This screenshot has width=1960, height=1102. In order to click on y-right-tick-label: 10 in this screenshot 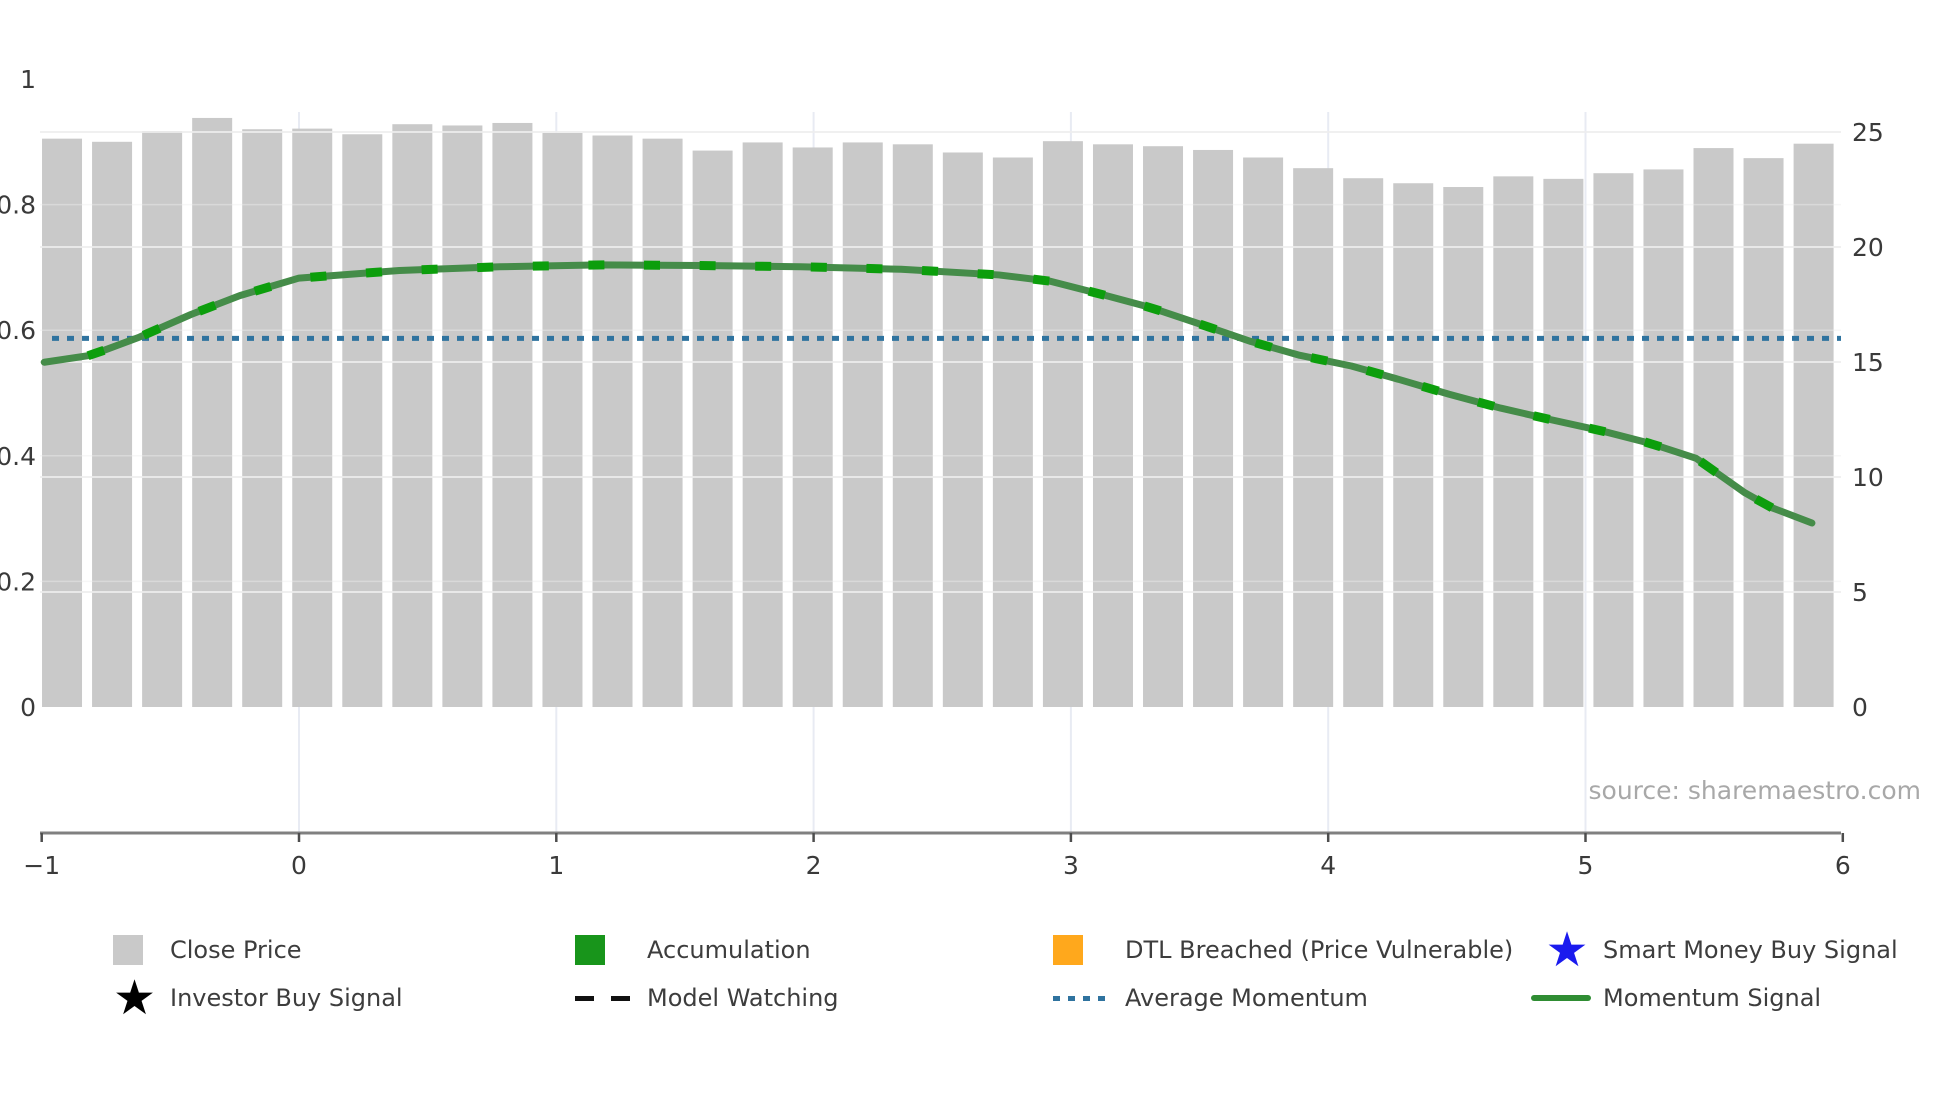, I will do `click(1868, 477)`.